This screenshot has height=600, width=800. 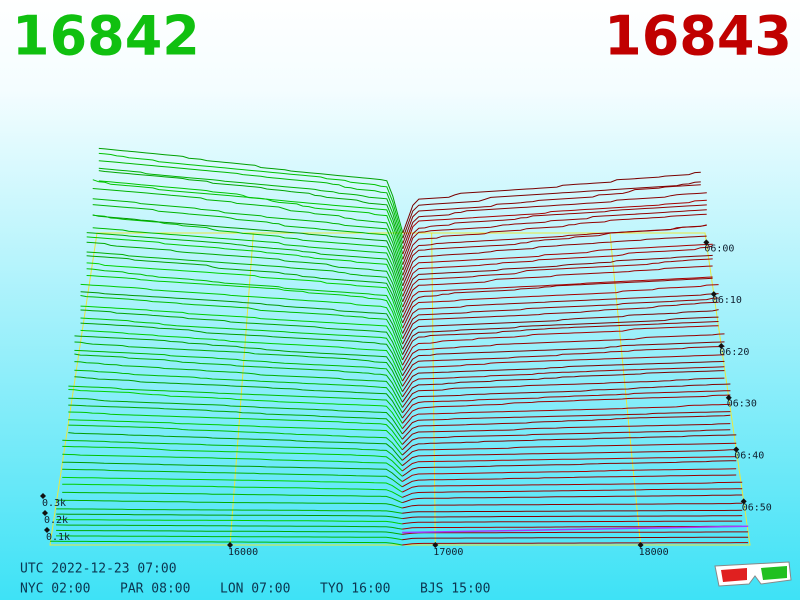 I want to click on price-tick-label: 17000, so click(x=448, y=552).